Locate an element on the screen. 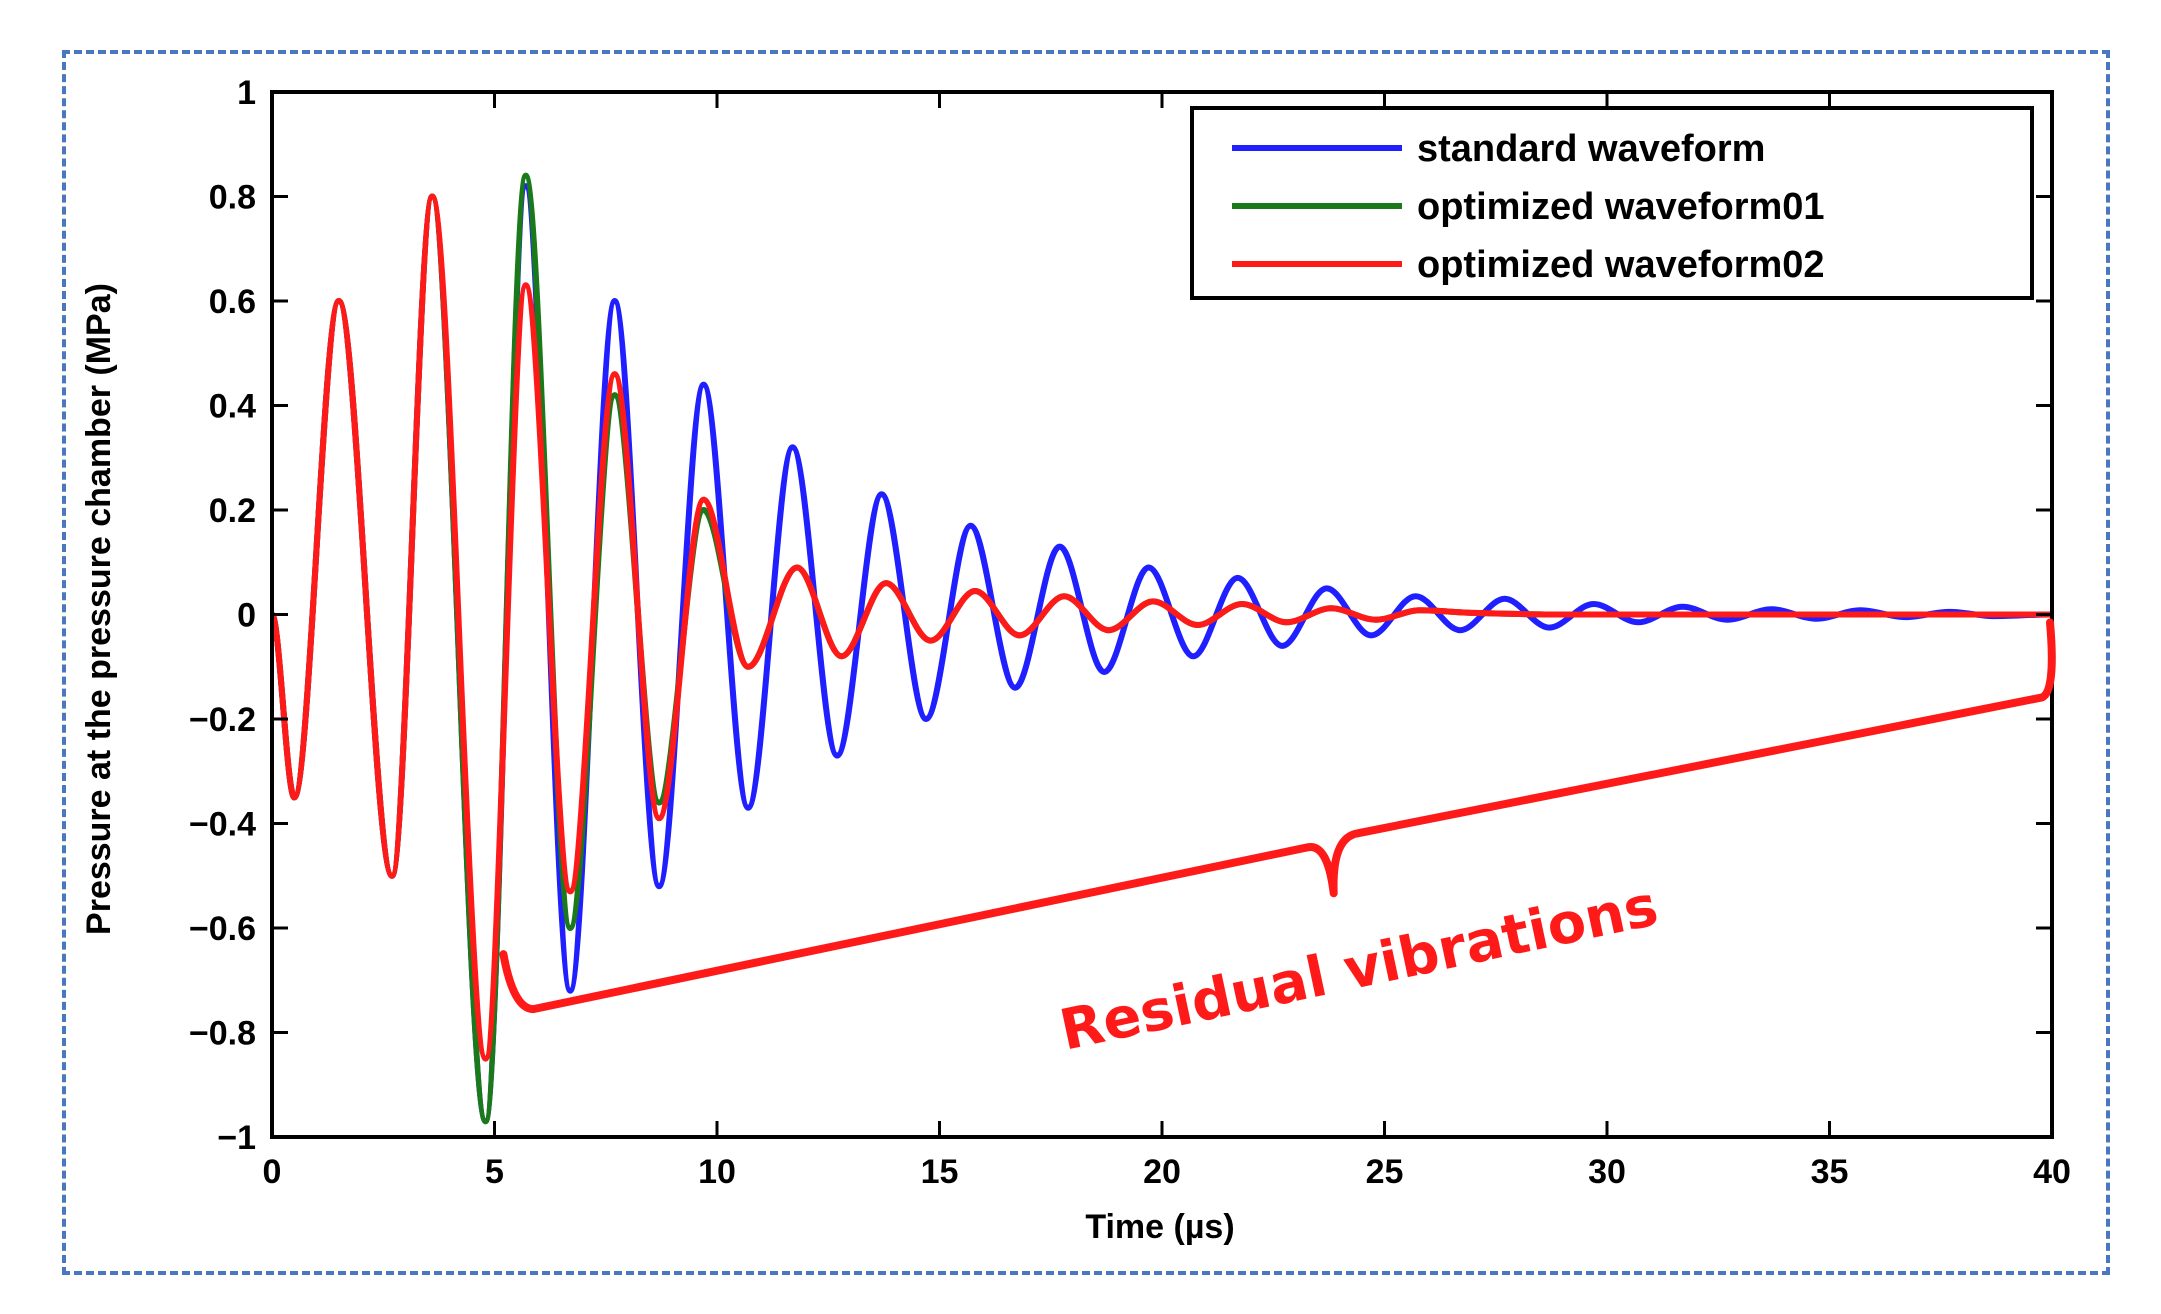 This screenshot has height=1314, width=2161. y-tick-label-0: 1 is located at coordinates (246, 93).